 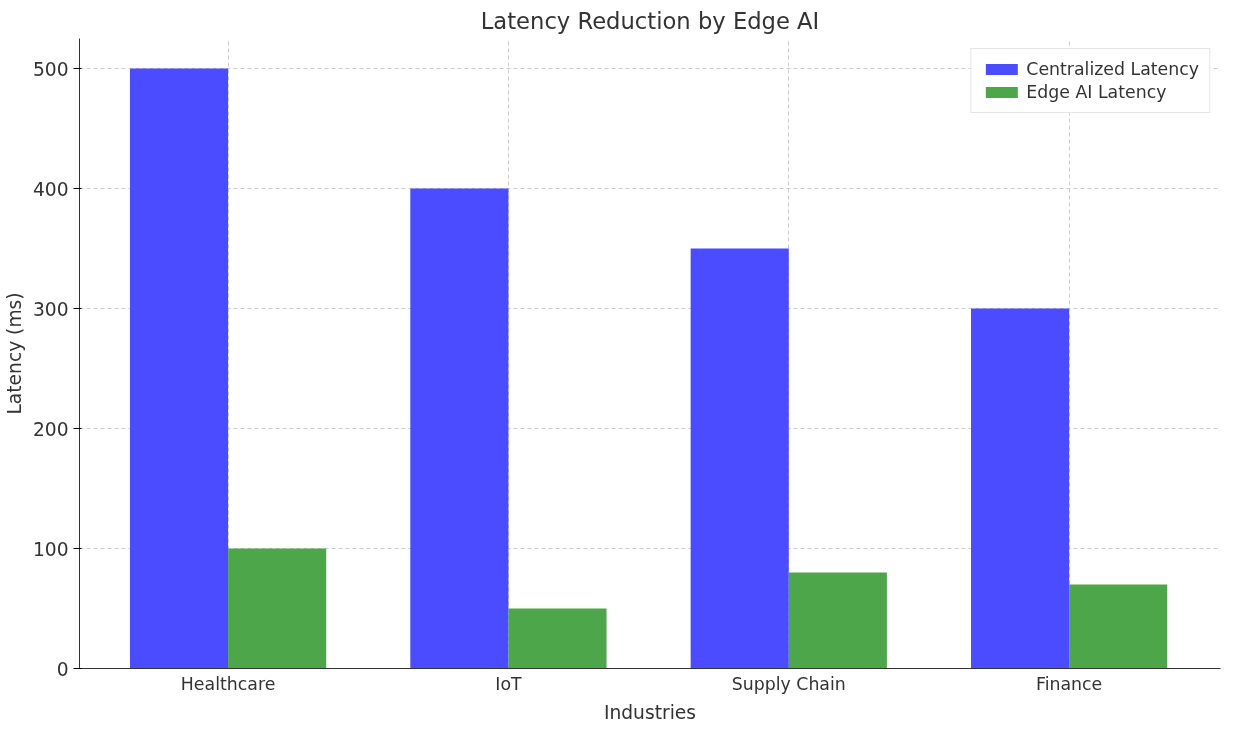 I want to click on y-tick-label: 0, so click(x=62, y=669).